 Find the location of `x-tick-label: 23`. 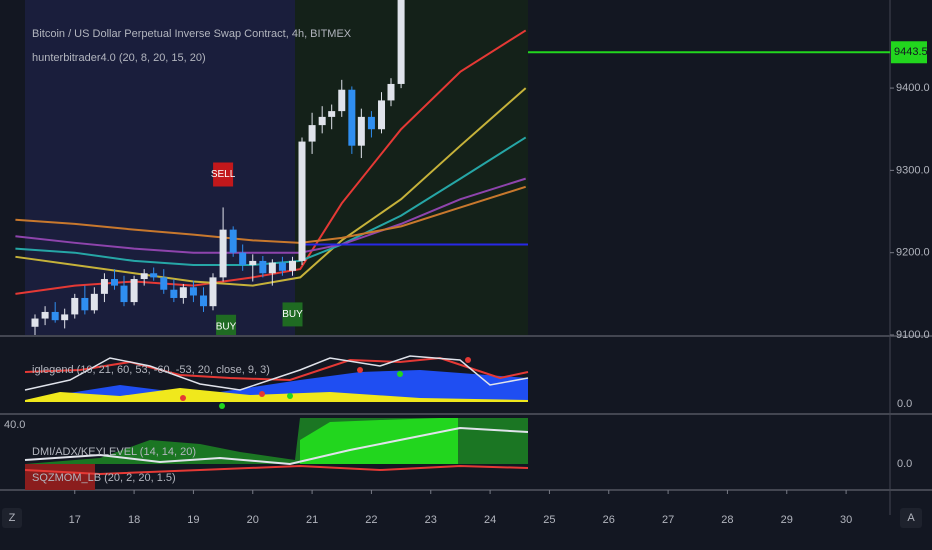

x-tick-label: 23 is located at coordinates (431, 520).